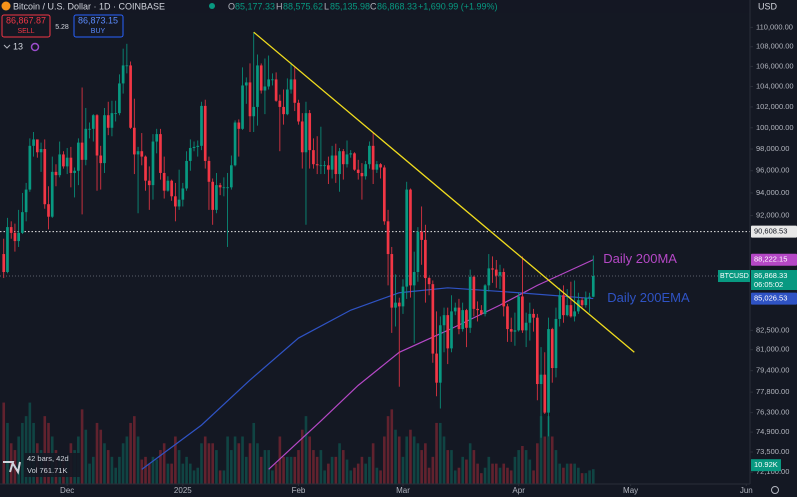 The image size is (797, 497). I want to click on settings-icon, so click(775, 490).